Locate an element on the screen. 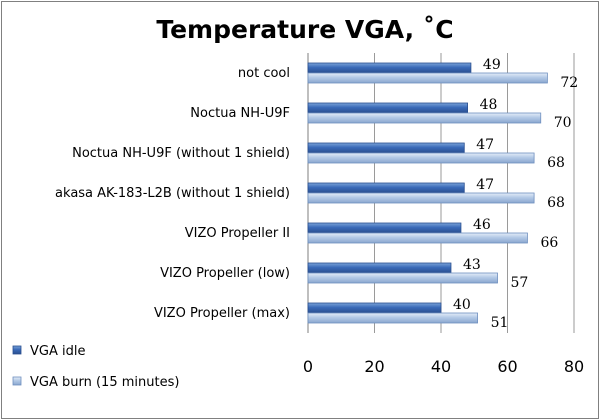 This screenshot has height=420, width=600. x-tick-label: 60 is located at coordinates (507, 366).